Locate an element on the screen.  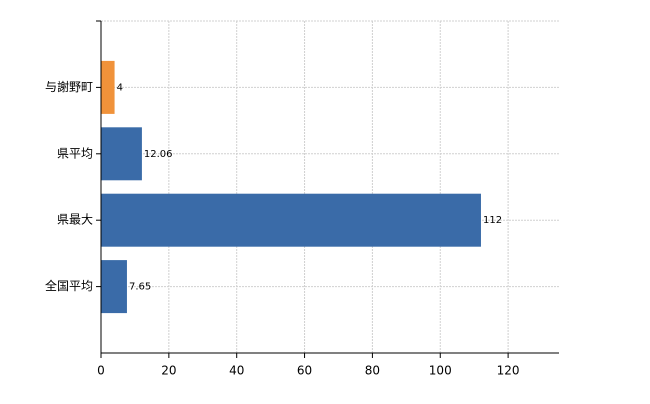
value-label: 12.06 is located at coordinates (158, 154).